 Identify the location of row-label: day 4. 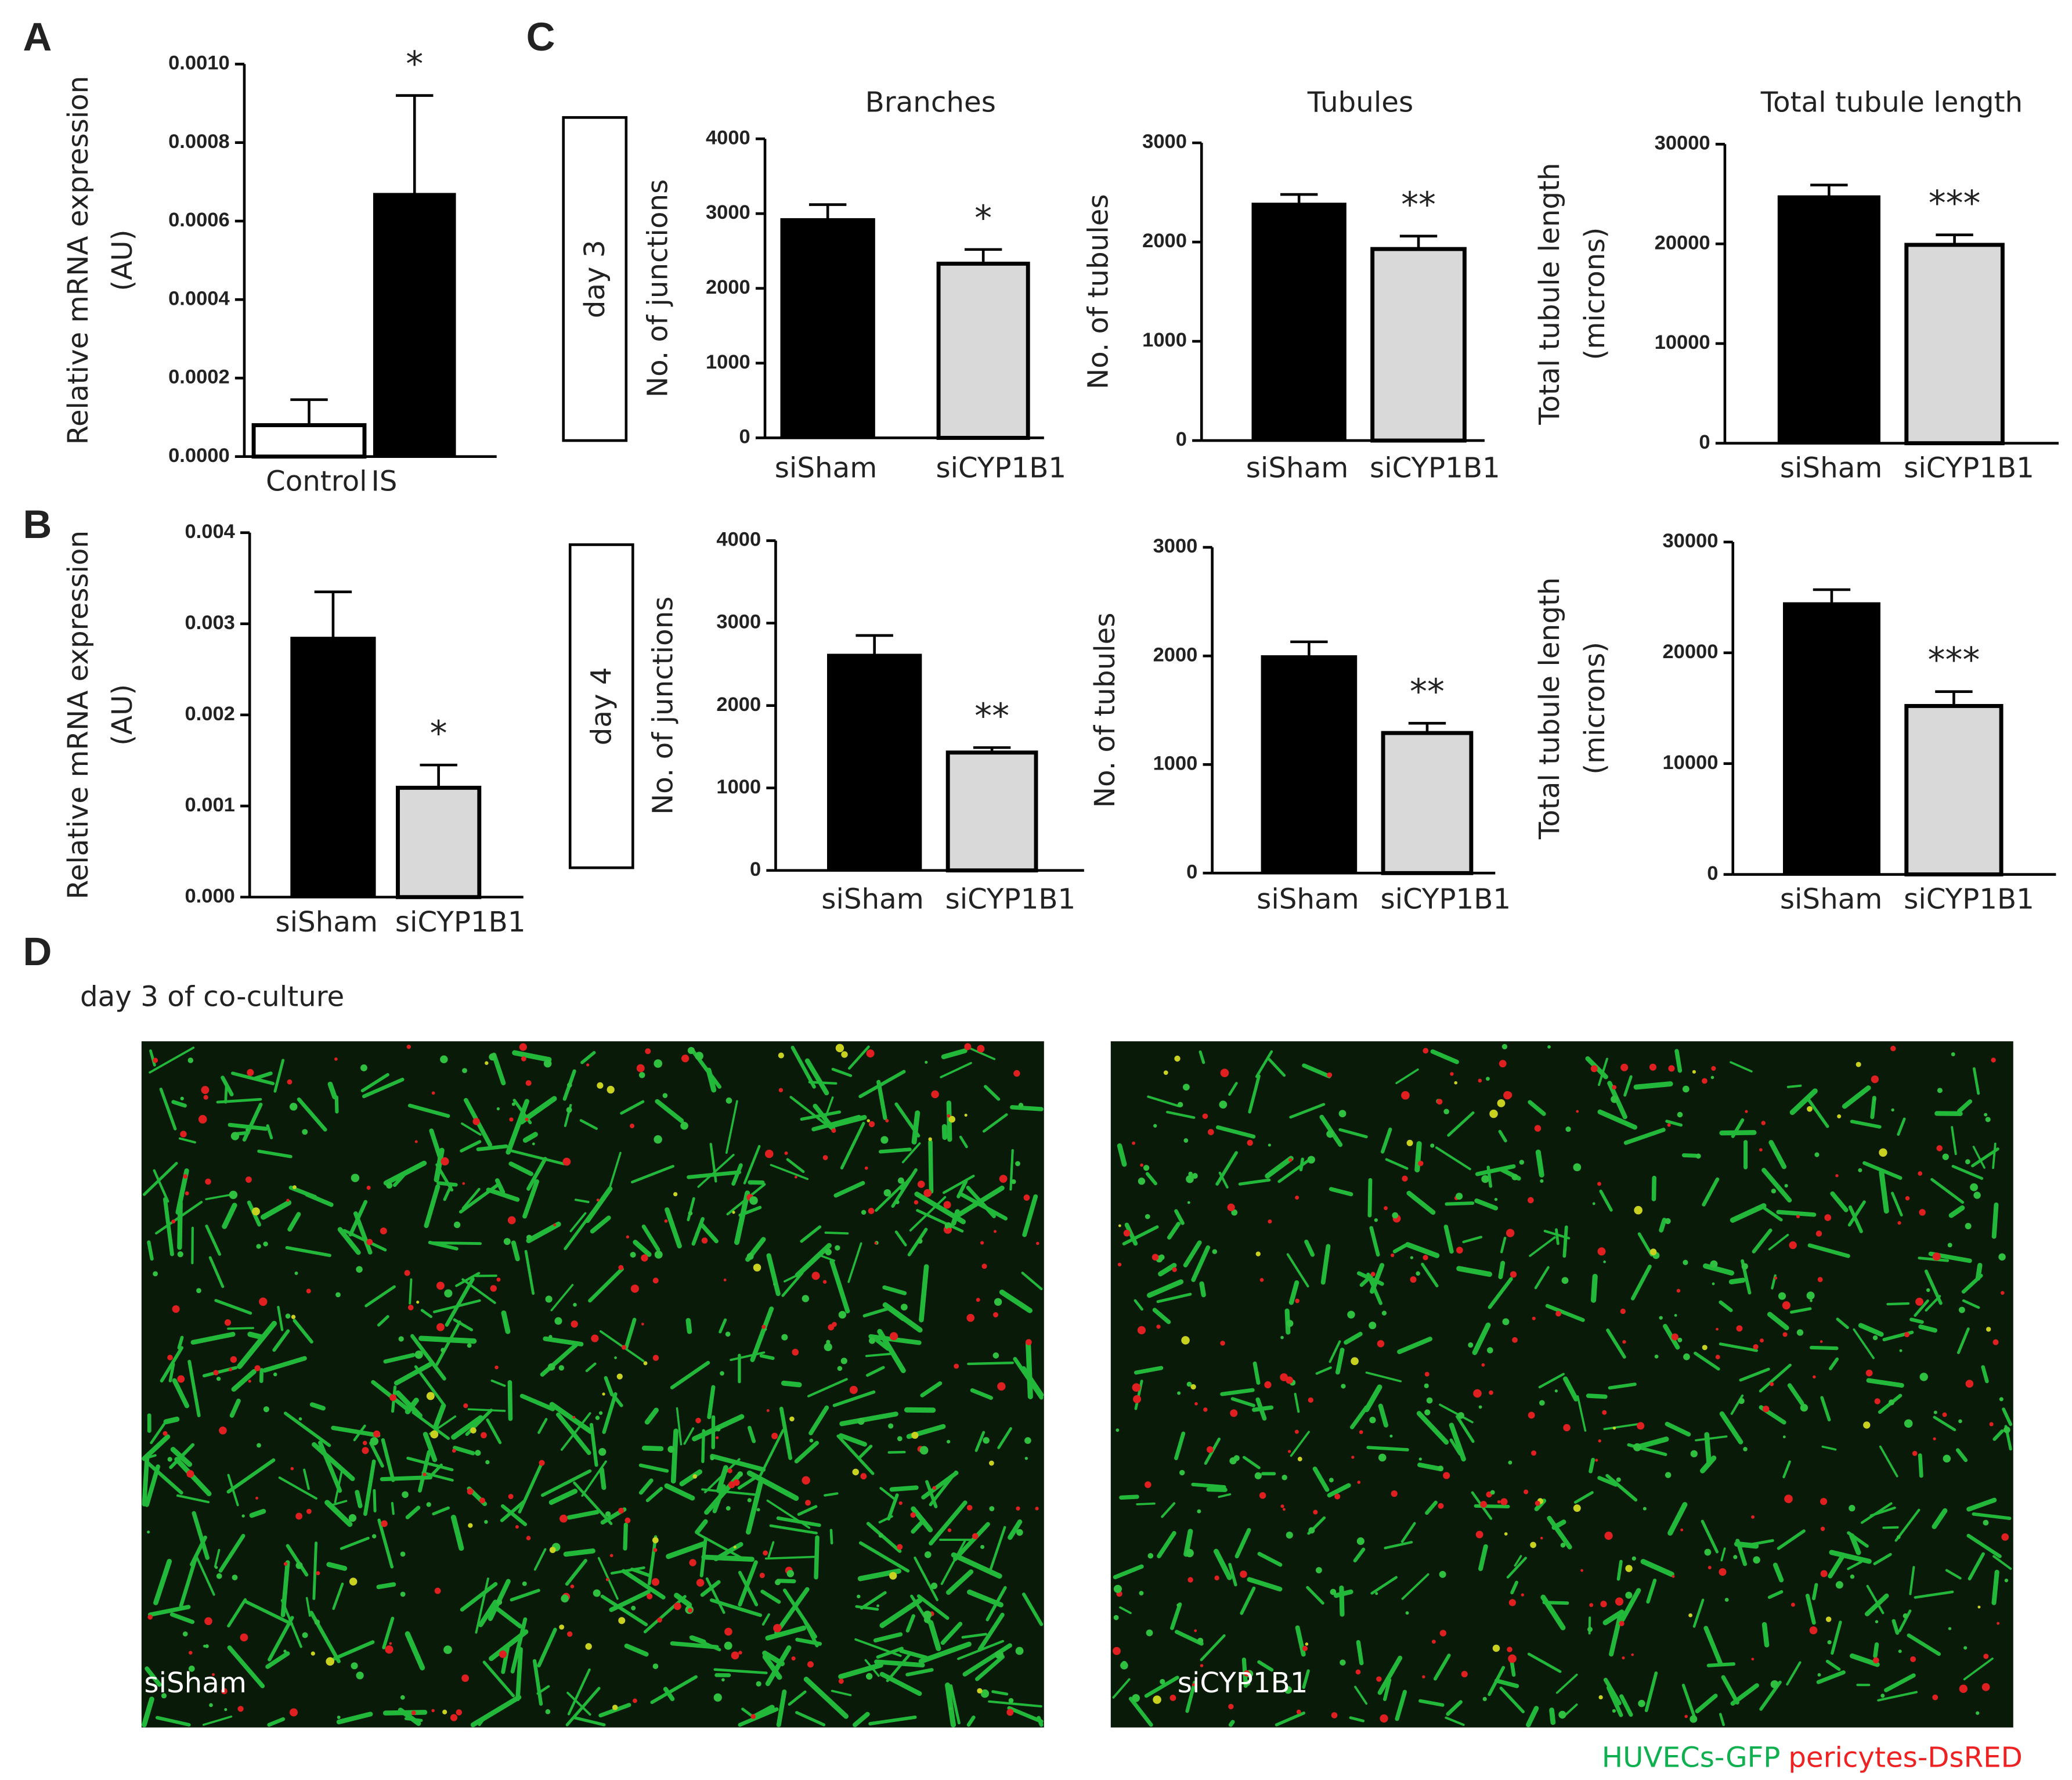
(602, 706).